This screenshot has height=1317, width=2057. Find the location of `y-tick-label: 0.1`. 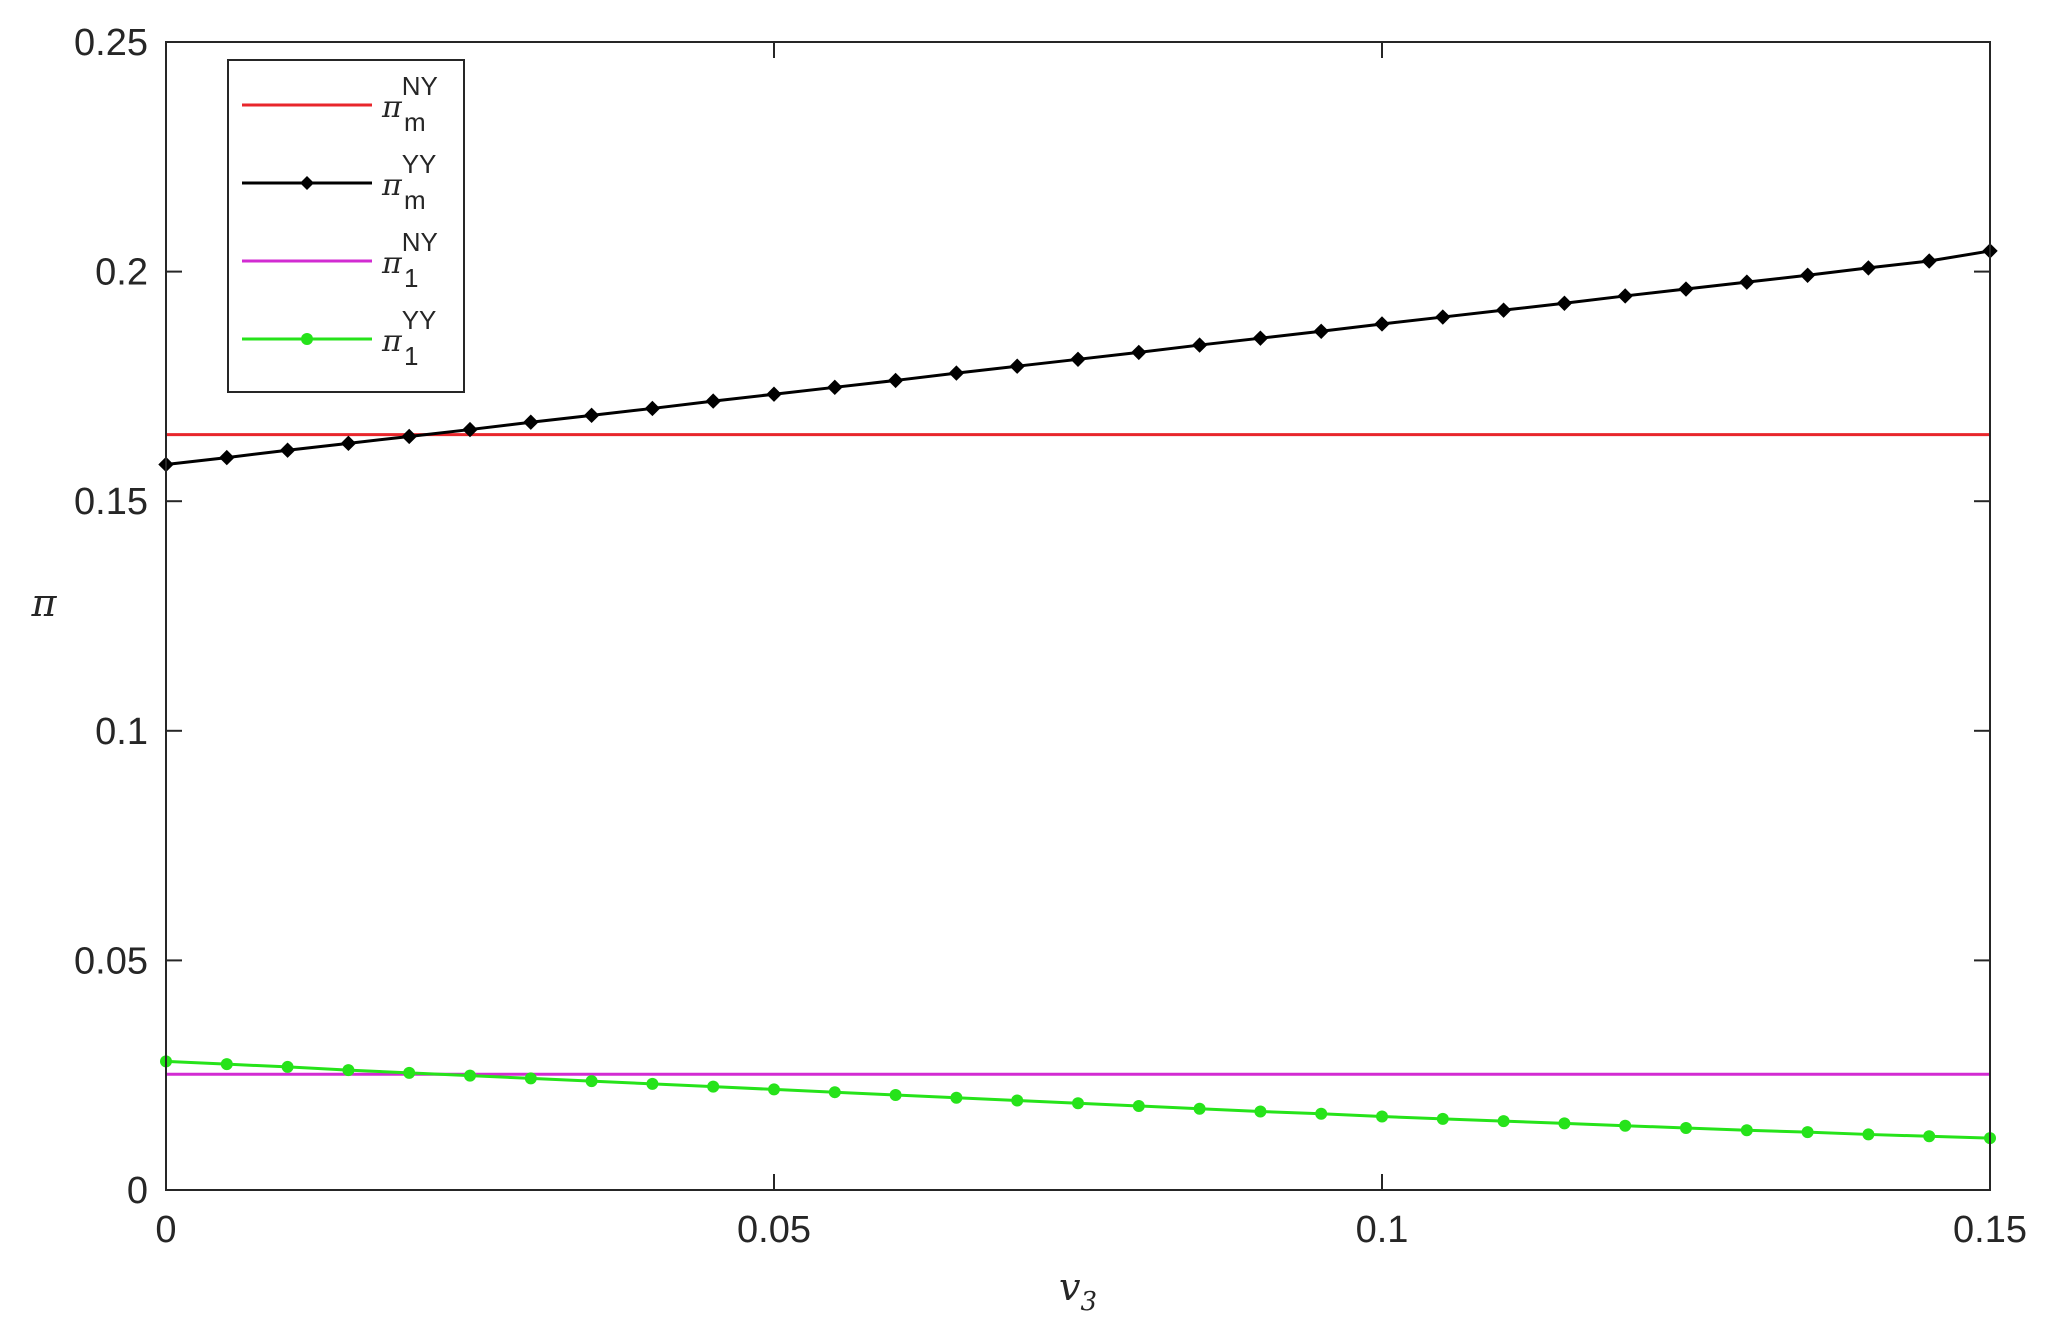

y-tick-label: 0.1 is located at coordinates (121, 732).